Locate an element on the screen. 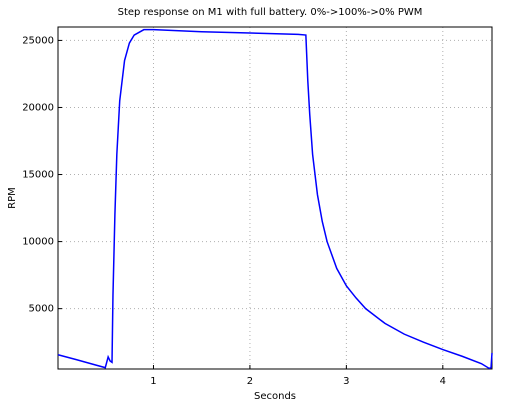 The width and height of the screenshot is (513, 408). y-tick-label: 25000 is located at coordinates (38, 40).